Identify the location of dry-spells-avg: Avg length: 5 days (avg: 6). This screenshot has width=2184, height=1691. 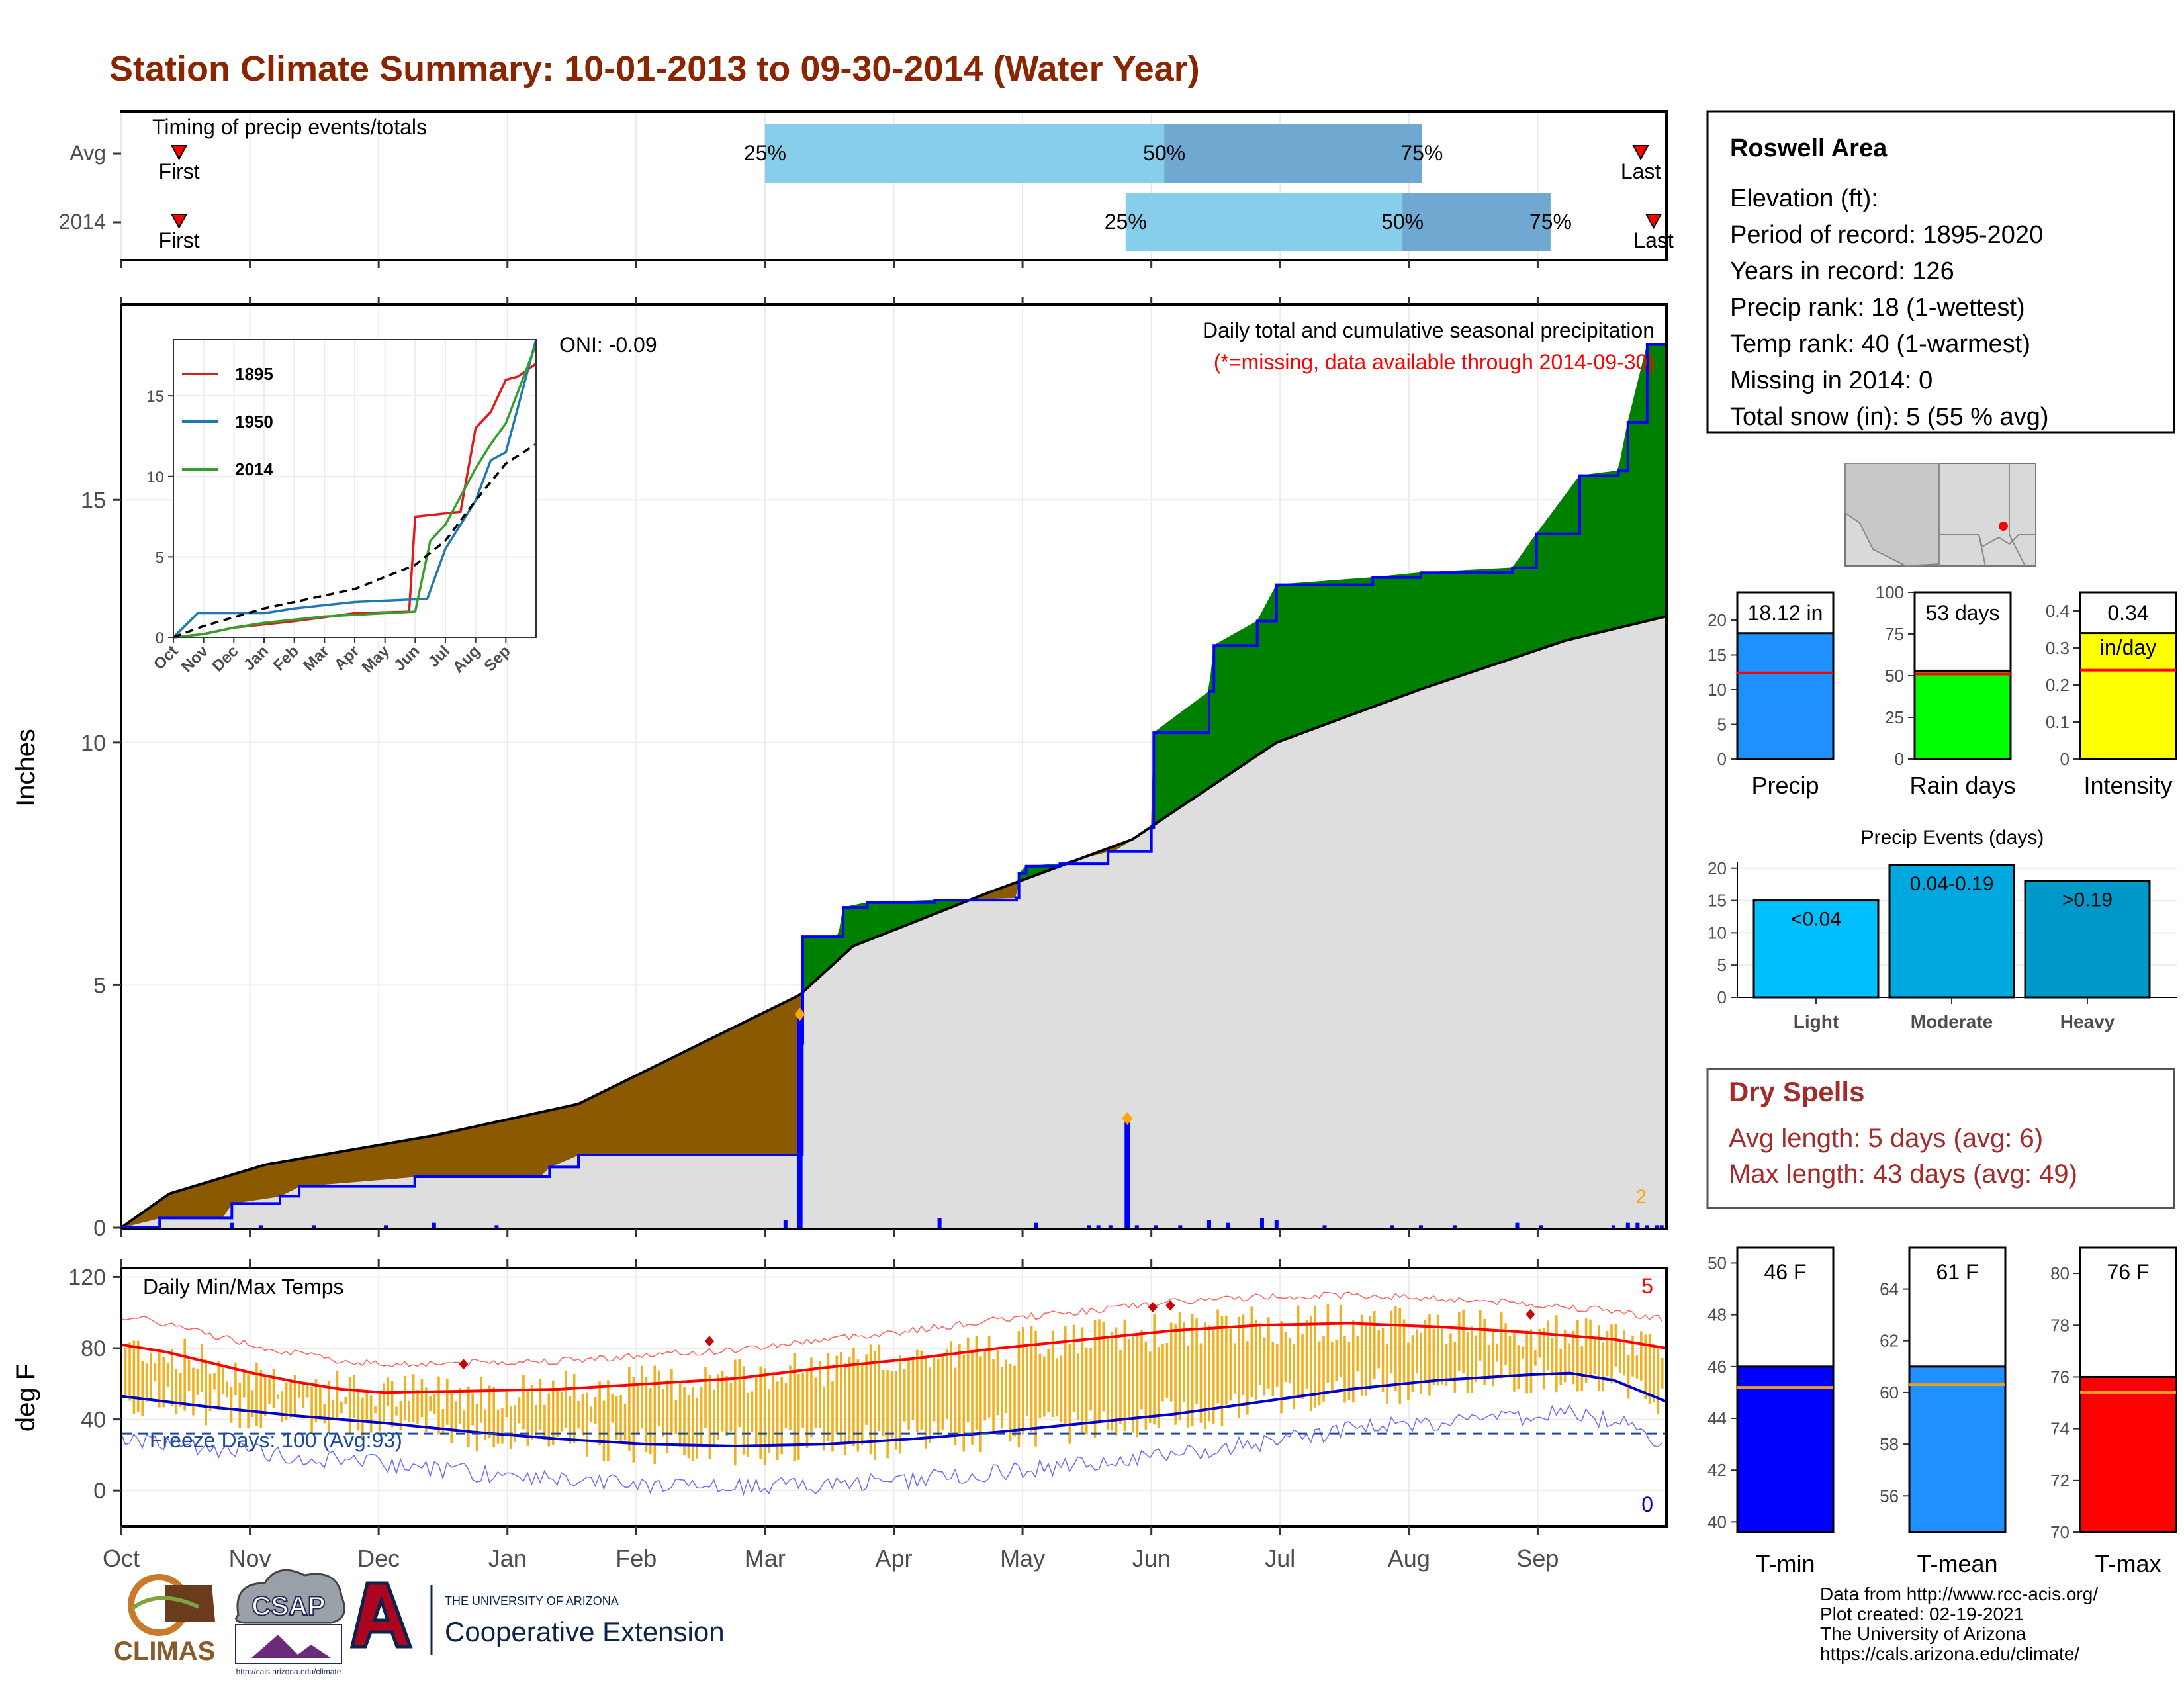
(1886, 1138).